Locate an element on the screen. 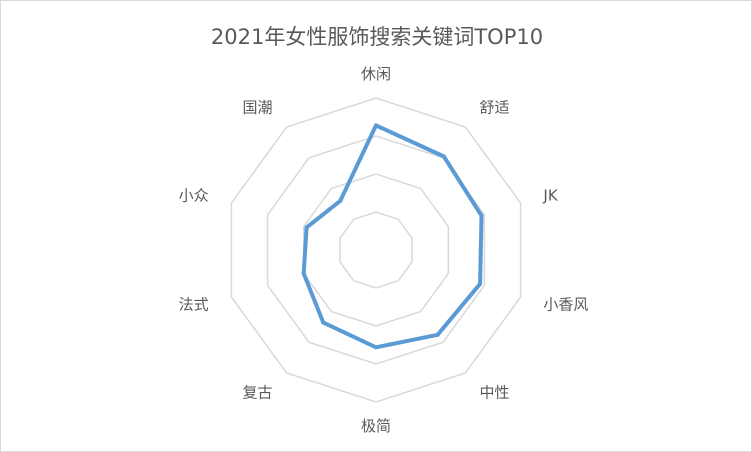  axis-label-10: 国潮 is located at coordinates (257, 108).